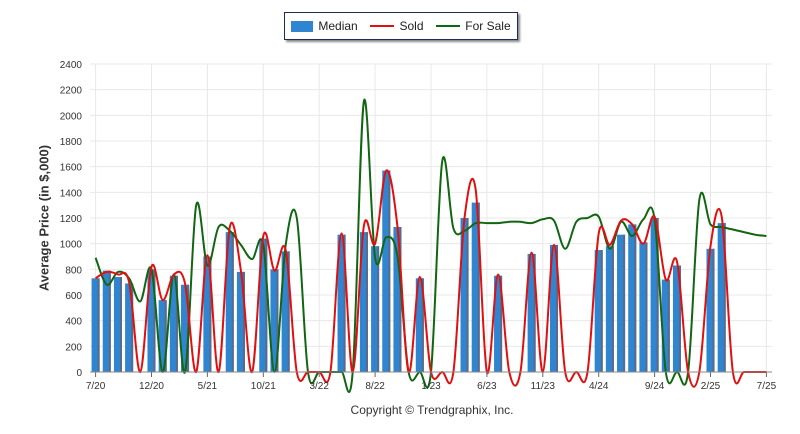 Image resolution: width=800 pixels, height=434 pixels. What do you see at coordinates (375, 386) in the screenshot?
I see `x-tick-label: 8/22` at bounding box center [375, 386].